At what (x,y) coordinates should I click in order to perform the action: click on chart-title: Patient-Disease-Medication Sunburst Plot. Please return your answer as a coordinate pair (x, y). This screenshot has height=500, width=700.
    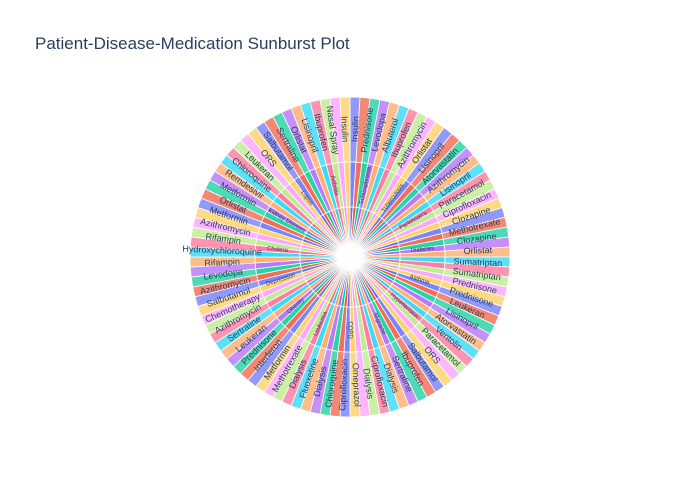
    Looking at the image, I should click on (192, 43).